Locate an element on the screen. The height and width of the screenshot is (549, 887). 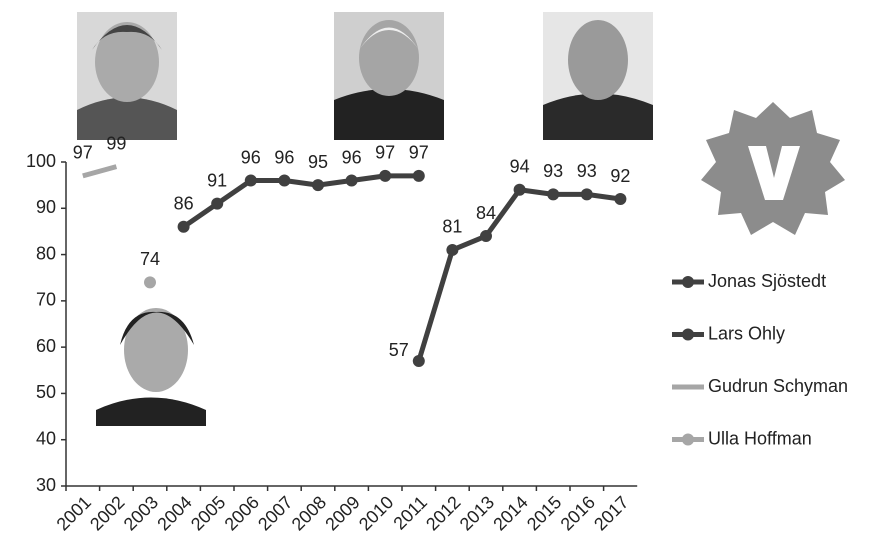
x-tick-label: 2002 is located at coordinates (107, 513).